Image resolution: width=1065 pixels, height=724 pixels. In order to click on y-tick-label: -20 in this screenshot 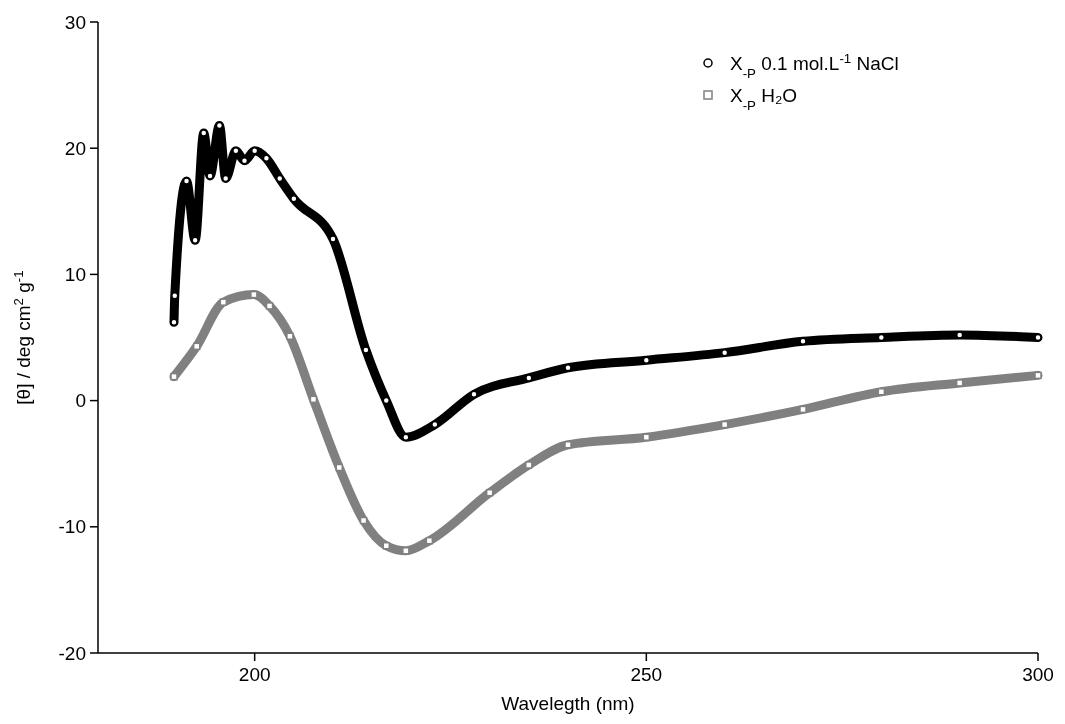, I will do `click(72, 653)`.